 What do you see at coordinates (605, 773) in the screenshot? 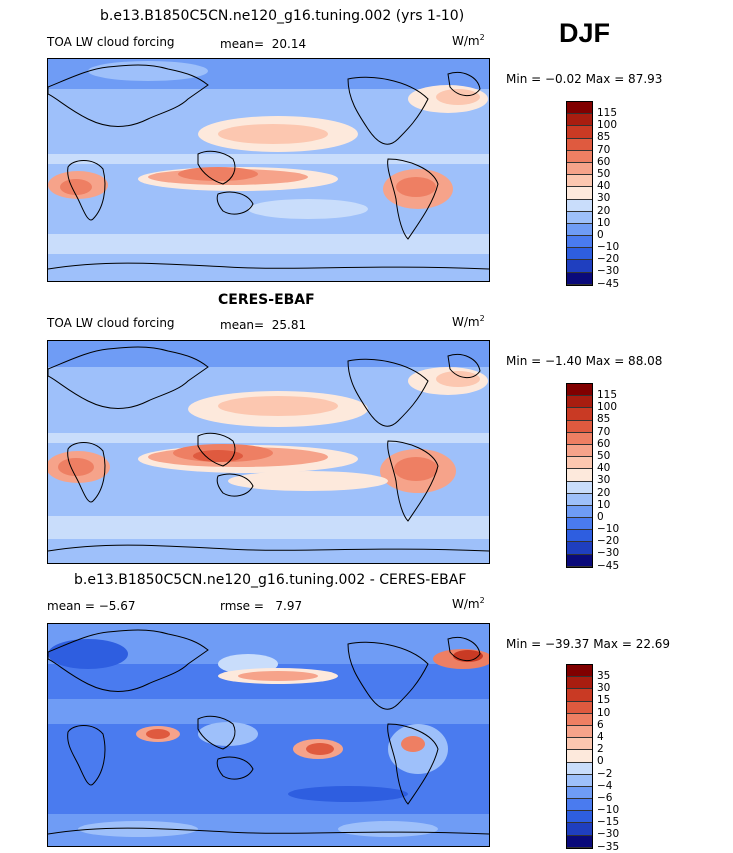
I see `colorbar-tick: −2` at bounding box center [605, 773].